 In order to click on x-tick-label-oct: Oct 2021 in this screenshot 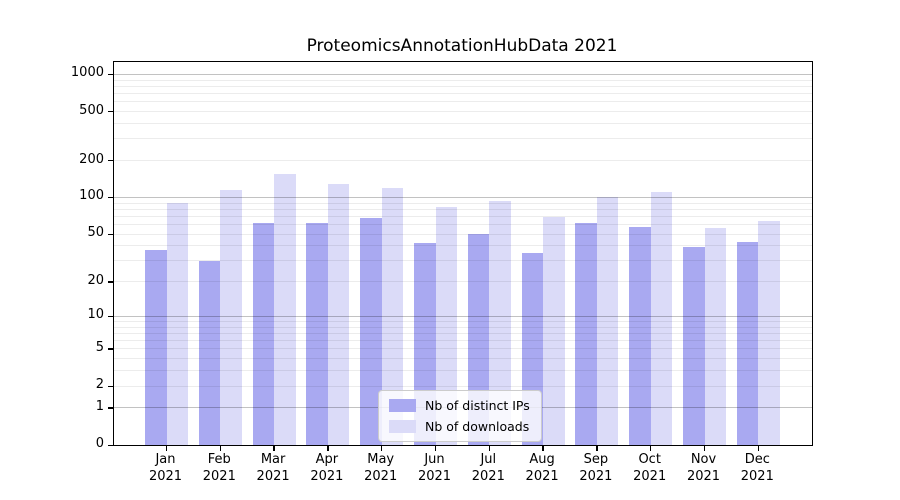, I will do `click(650, 468)`.